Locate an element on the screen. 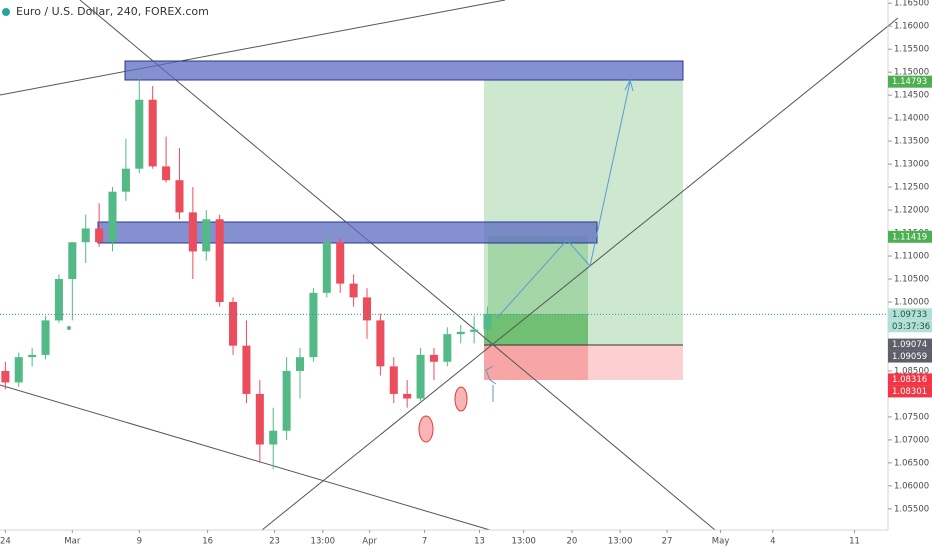 This screenshot has width=932, height=550. x-tick-label: 9 is located at coordinates (139, 542).